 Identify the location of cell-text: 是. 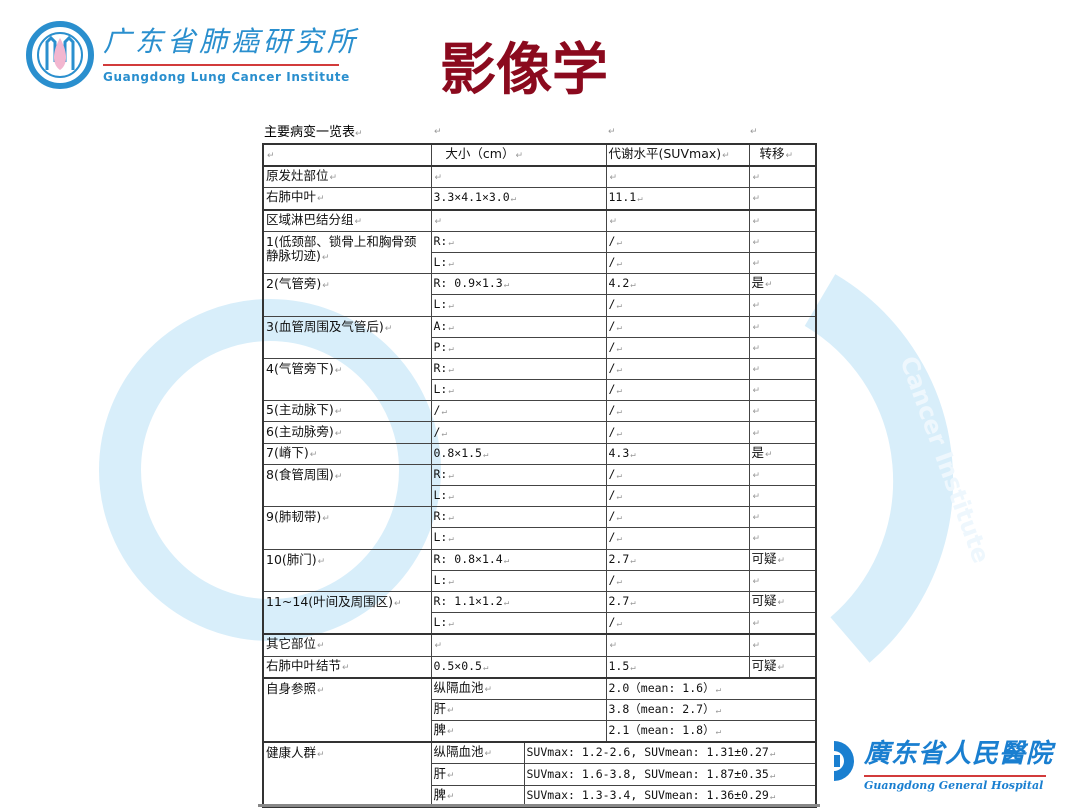
(758, 452).